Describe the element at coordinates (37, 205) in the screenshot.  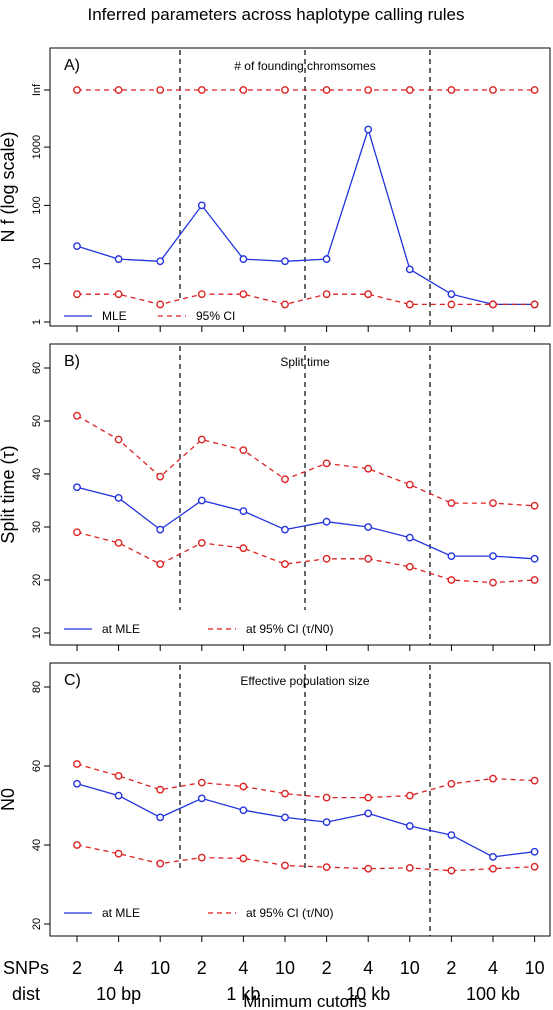
I see `y-tick-label: 100` at that location.